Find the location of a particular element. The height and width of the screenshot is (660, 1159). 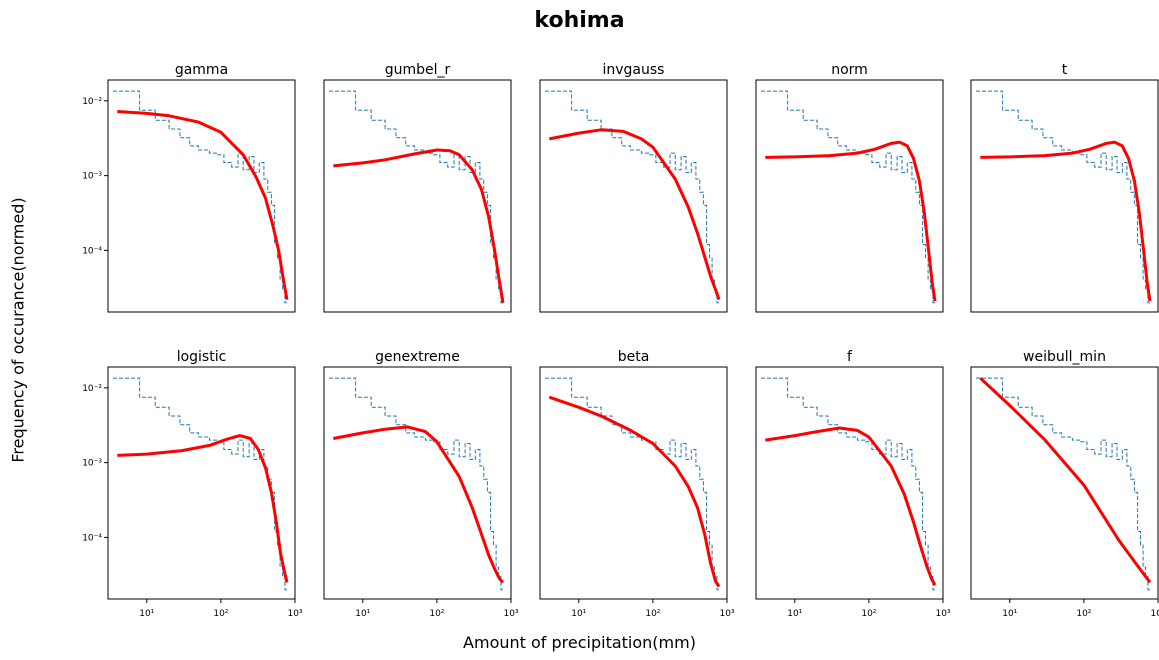

fit-curve-gamma is located at coordinates (203, 205).